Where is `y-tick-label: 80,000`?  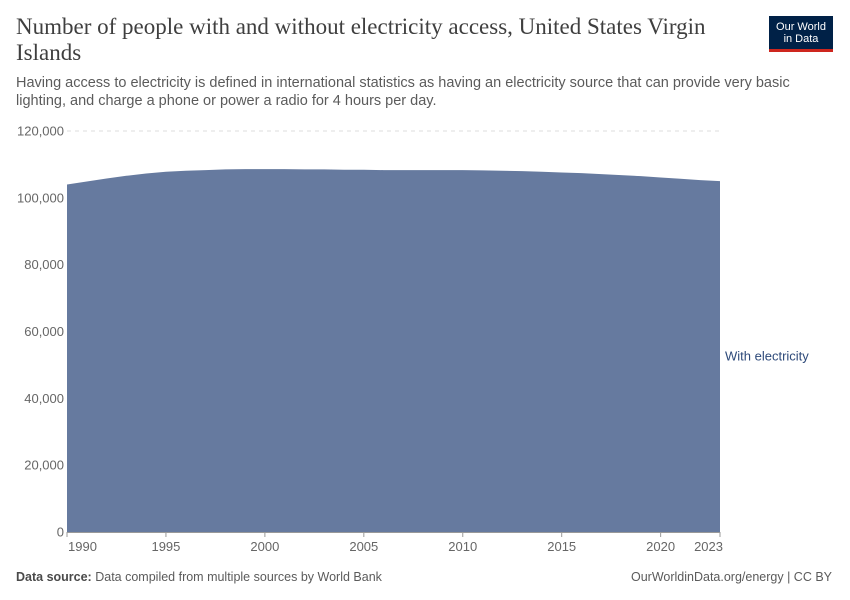 y-tick-label: 80,000 is located at coordinates (44, 264).